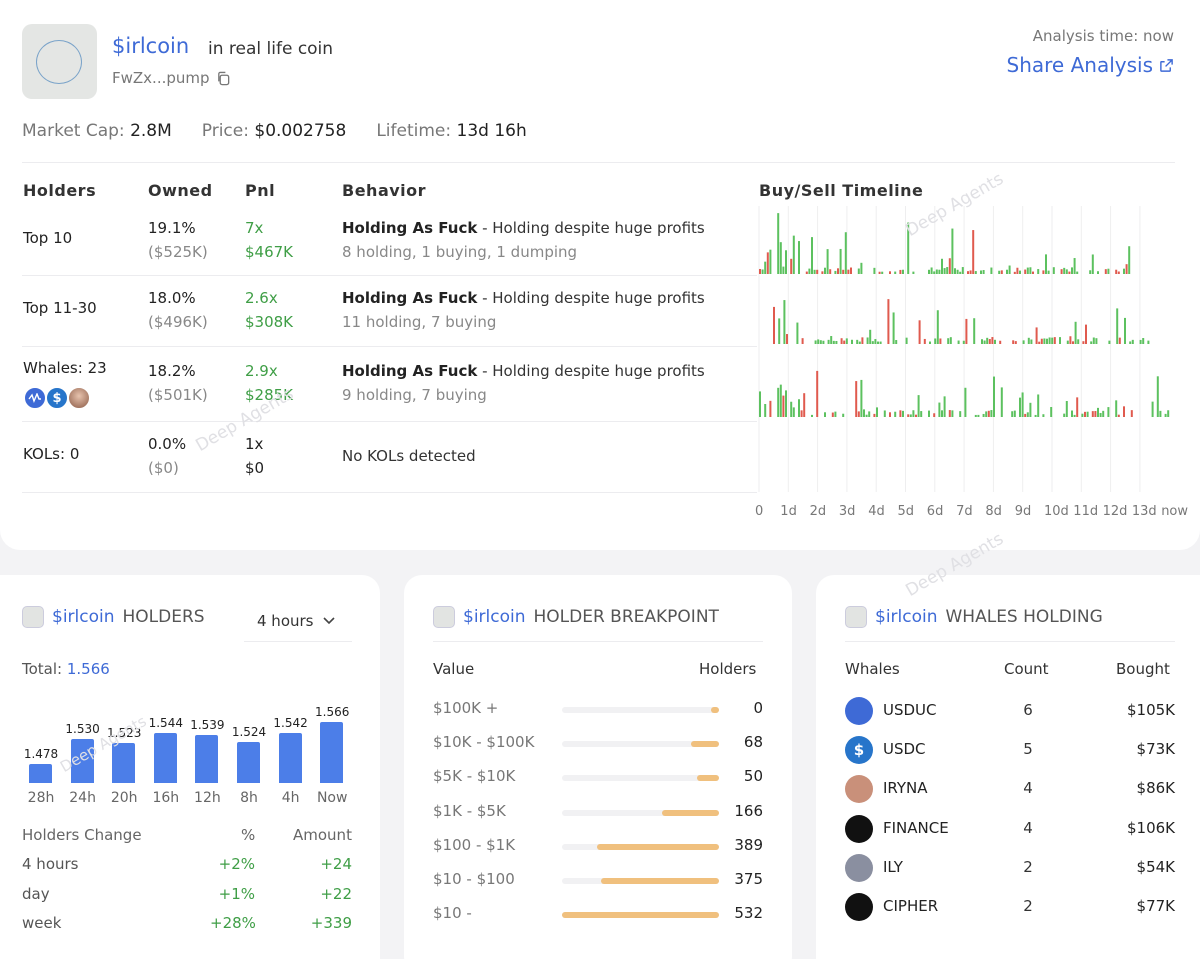  I want to click on whale-name: FINANCE, so click(916, 827).